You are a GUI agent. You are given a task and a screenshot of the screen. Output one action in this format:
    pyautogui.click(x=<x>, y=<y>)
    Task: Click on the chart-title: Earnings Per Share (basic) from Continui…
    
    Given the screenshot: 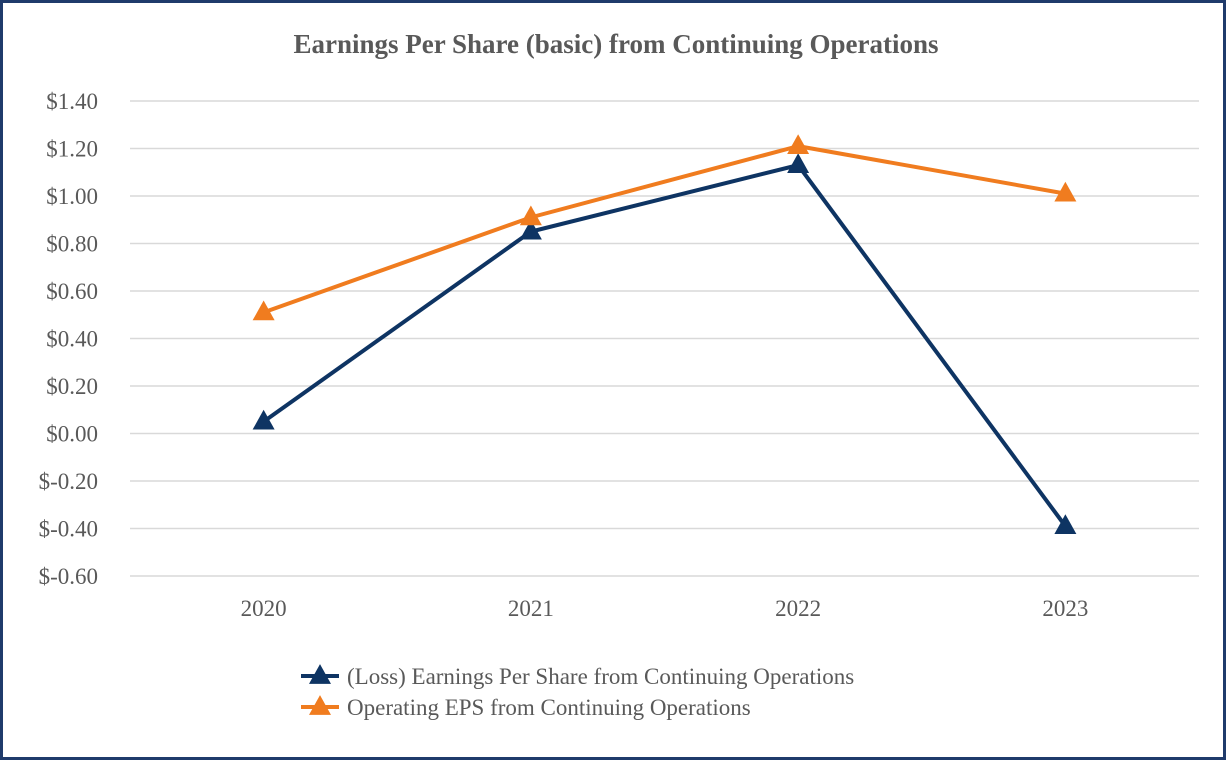 What is the action you would take?
    pyautogui.click(x=615, y=44)
    